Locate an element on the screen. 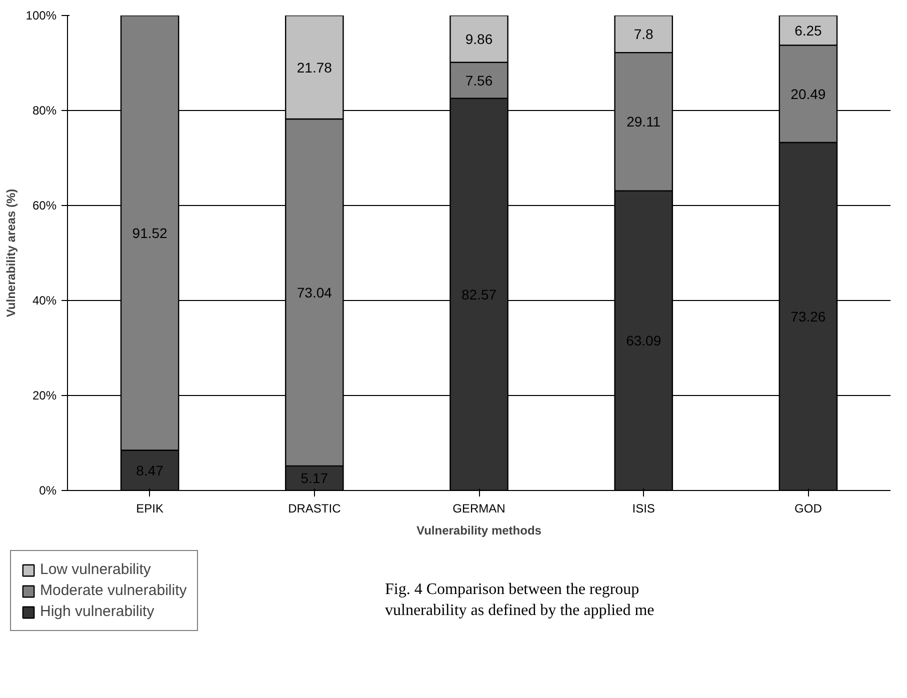 This screenshot has height=698, width=907. x-tick-label: GERMAN is located at coordinates (479, 509).